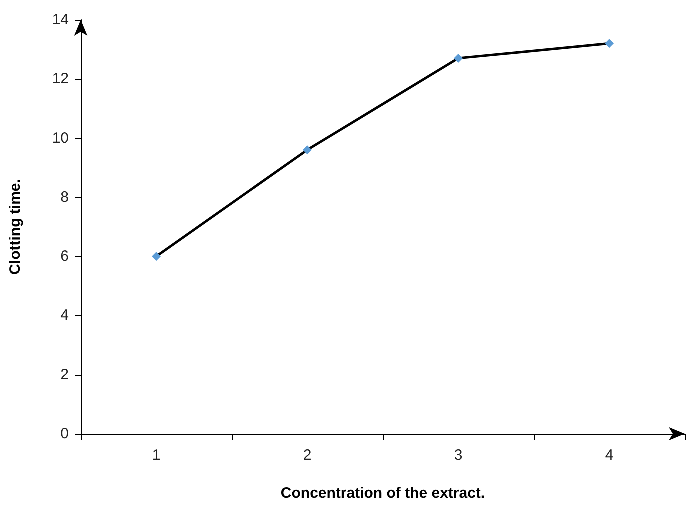 The height and width of the screenshot is (506, 695). I want to click on y-axis-title: Clotting time., so click(15, 227).